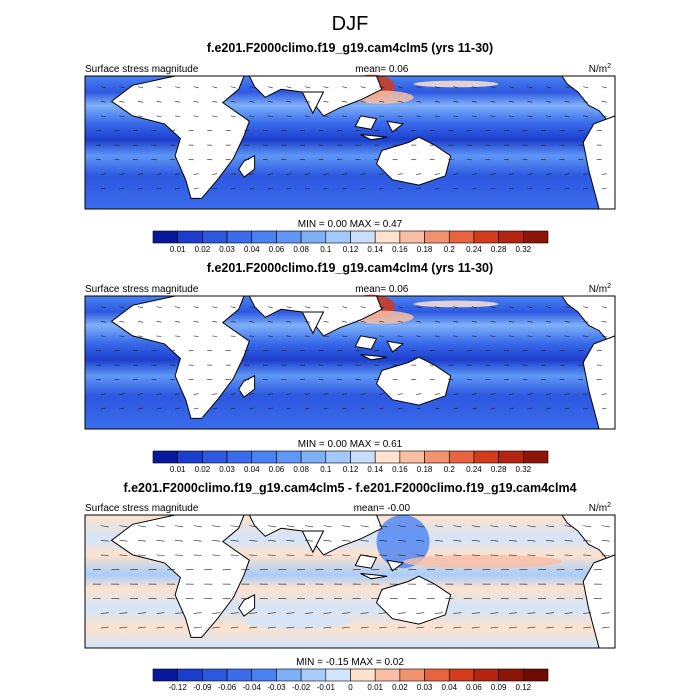  Describe the element at coordinates (203, 249) in the screenshot. I see `colorbar-tick-label: 0.02` at that location.